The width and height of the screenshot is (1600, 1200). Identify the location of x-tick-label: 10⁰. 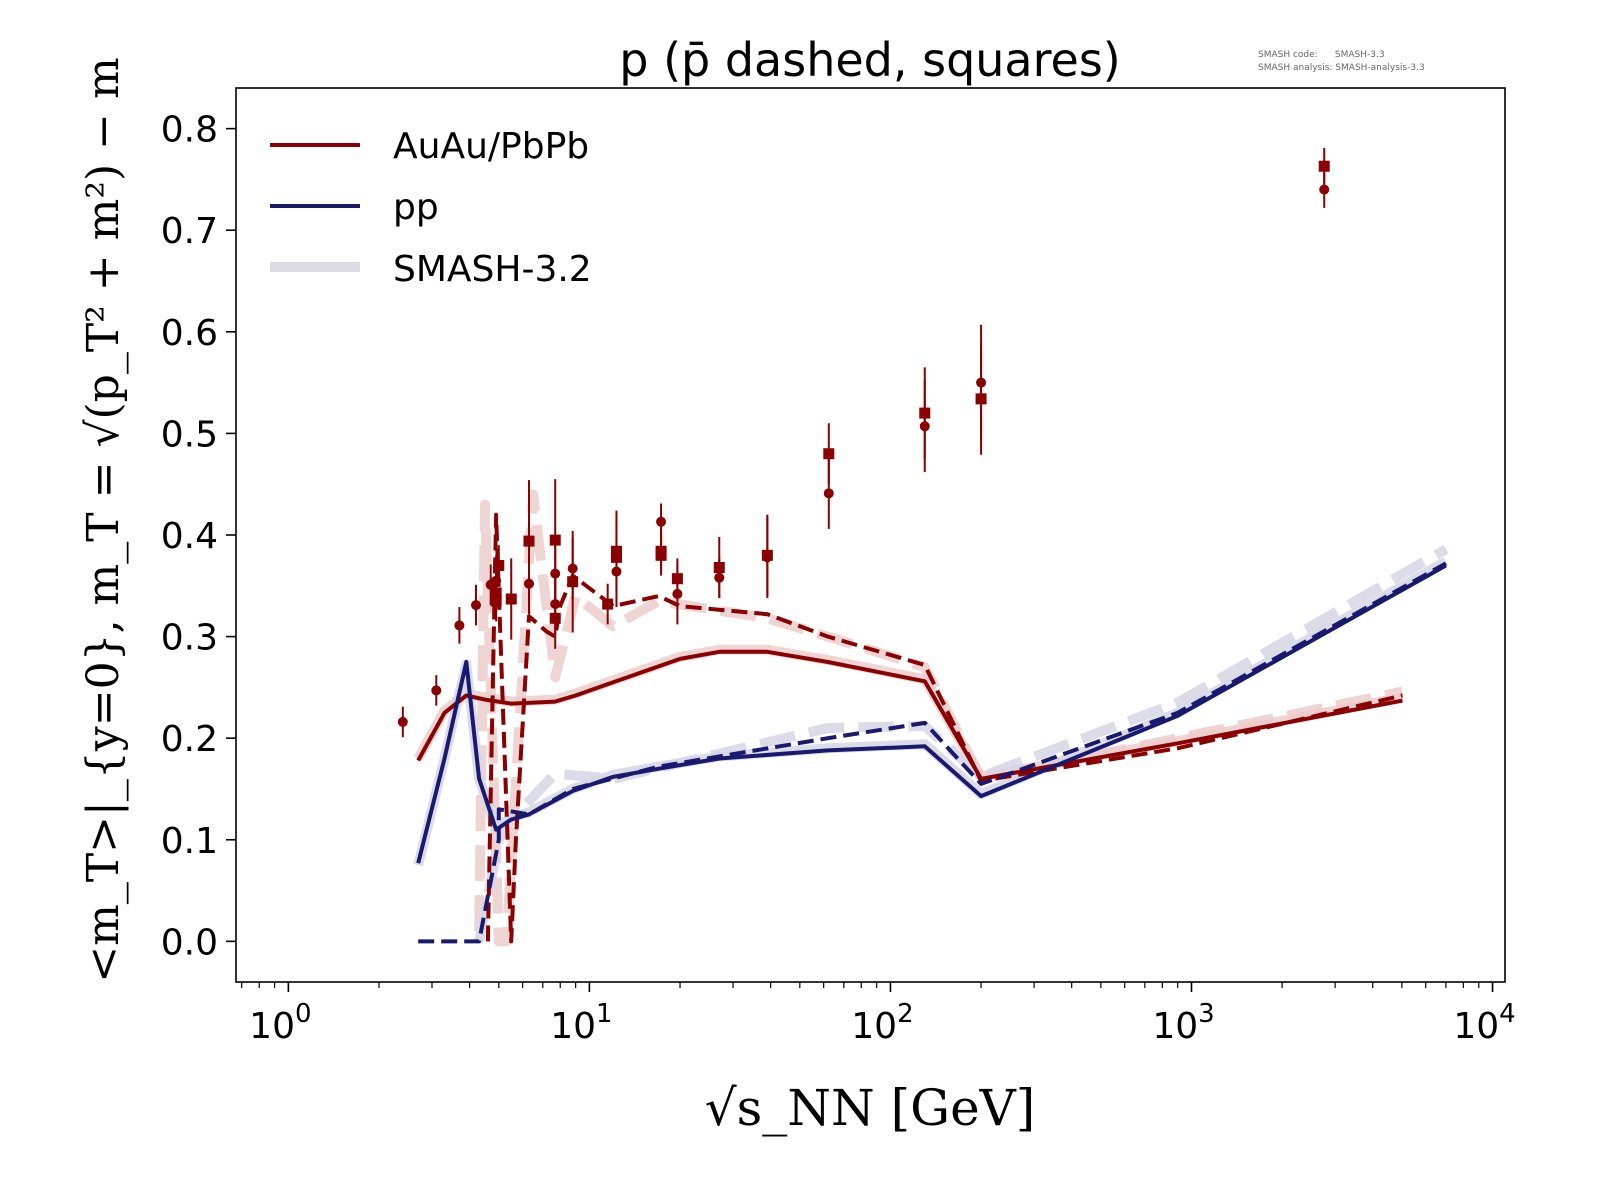
(280, 1023).